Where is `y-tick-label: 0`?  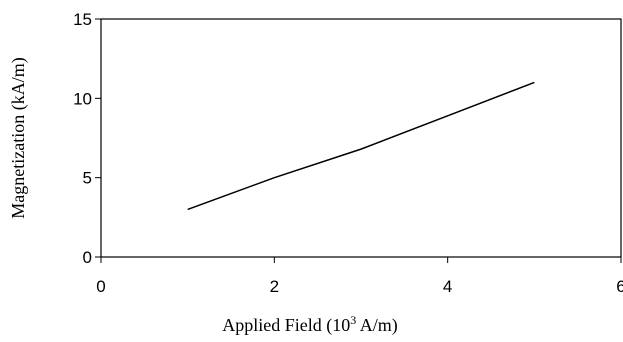 y-tick-label: 0 is located at coordinates (87, 257).